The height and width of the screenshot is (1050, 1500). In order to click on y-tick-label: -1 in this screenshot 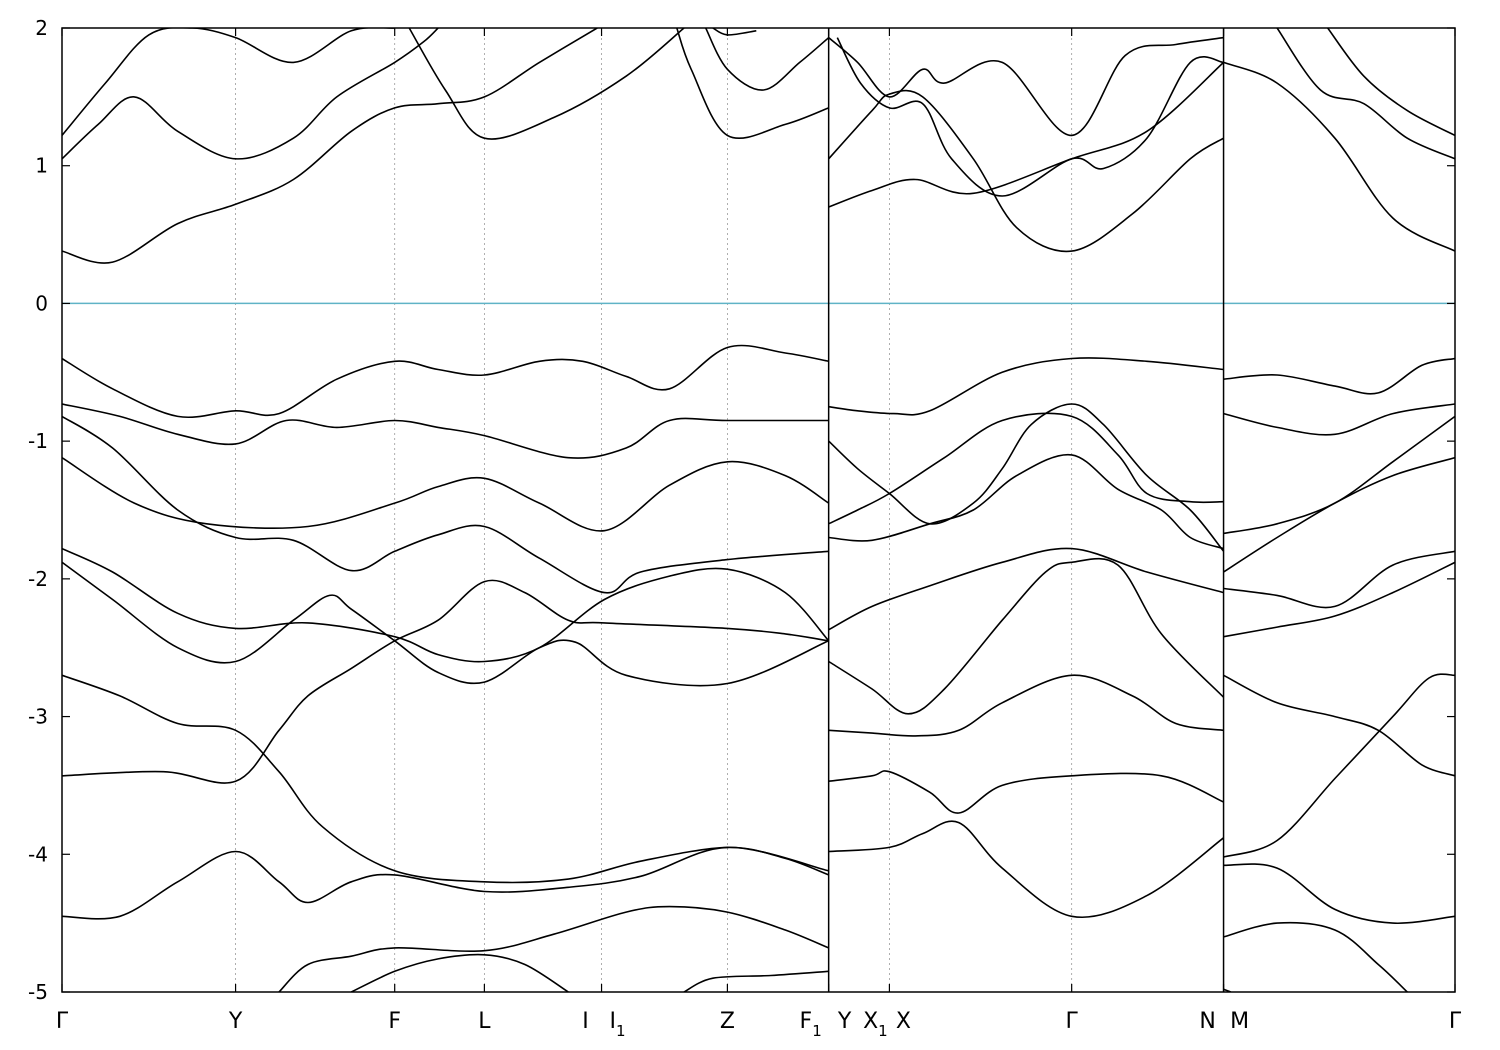, I will do `click(38, 441)`.